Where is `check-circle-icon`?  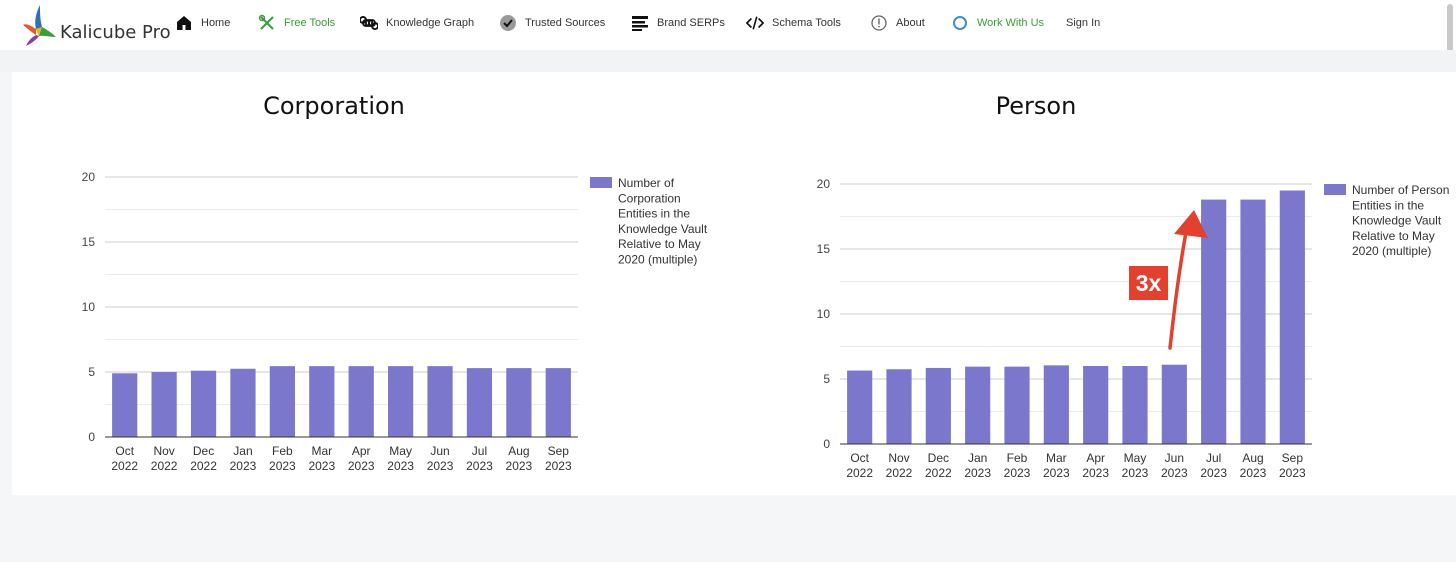
check-circle-icon is located at coordinates (508, 23).